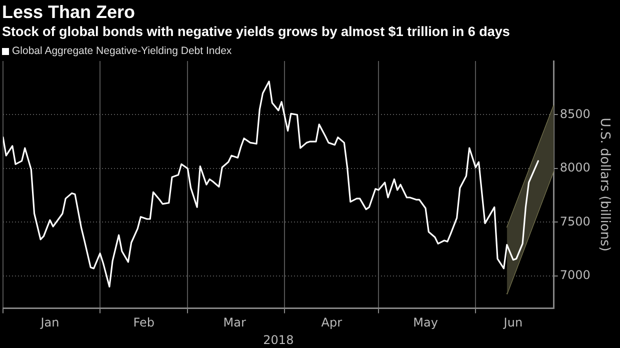 This screenshot has height=348, width=620. Describe the element at coordinates (575, 275) in the screenshot. I see `y-tick-label: 7000` at that location.